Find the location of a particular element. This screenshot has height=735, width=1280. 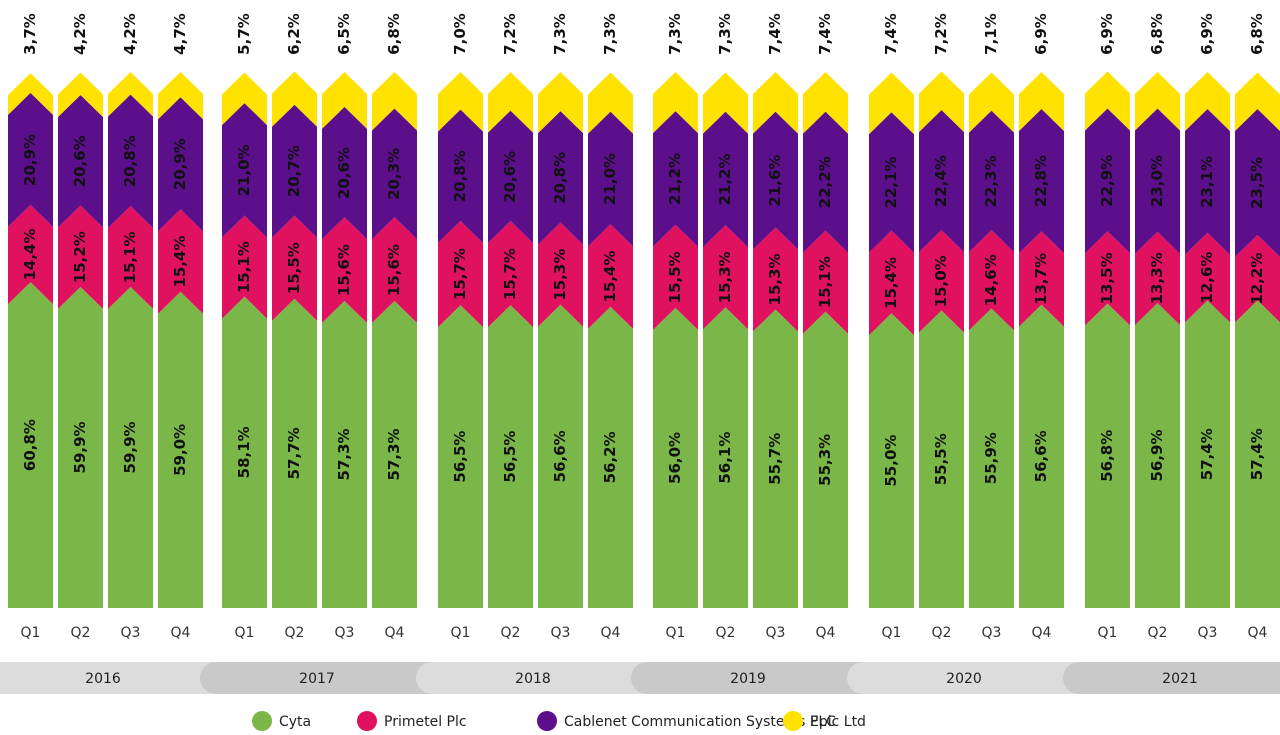

value-label: 58,1% is located at coordinates (244, 452).